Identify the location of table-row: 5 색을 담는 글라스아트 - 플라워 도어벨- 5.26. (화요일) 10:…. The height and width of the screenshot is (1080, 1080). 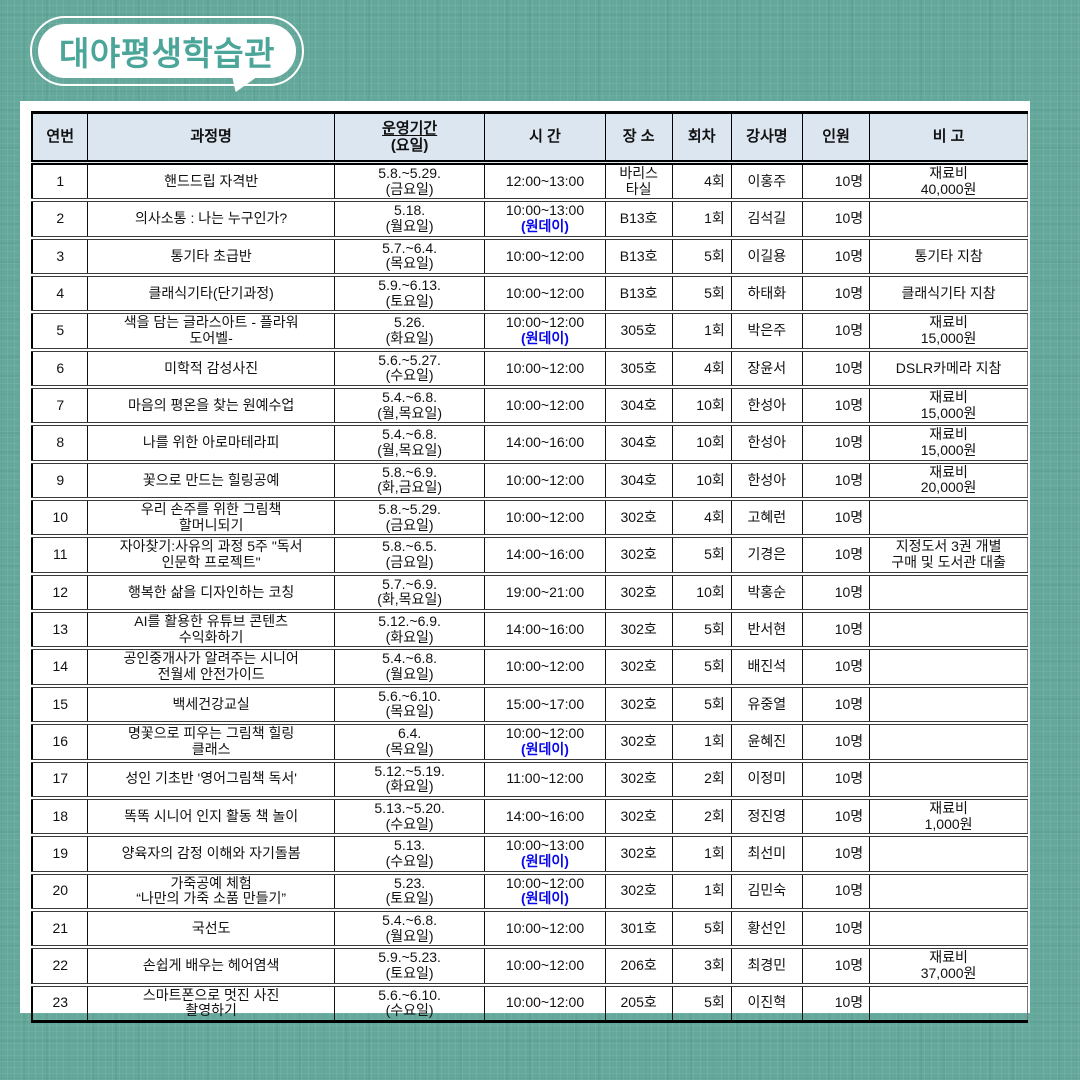
(529, 332).